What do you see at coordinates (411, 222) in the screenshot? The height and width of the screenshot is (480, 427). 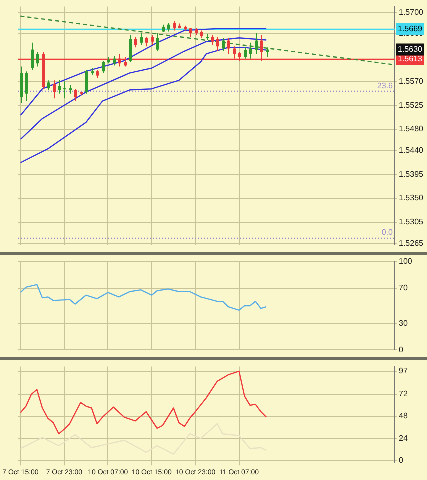 I see `y-tick-label: 1.5305` at bounding box center [411, 222].